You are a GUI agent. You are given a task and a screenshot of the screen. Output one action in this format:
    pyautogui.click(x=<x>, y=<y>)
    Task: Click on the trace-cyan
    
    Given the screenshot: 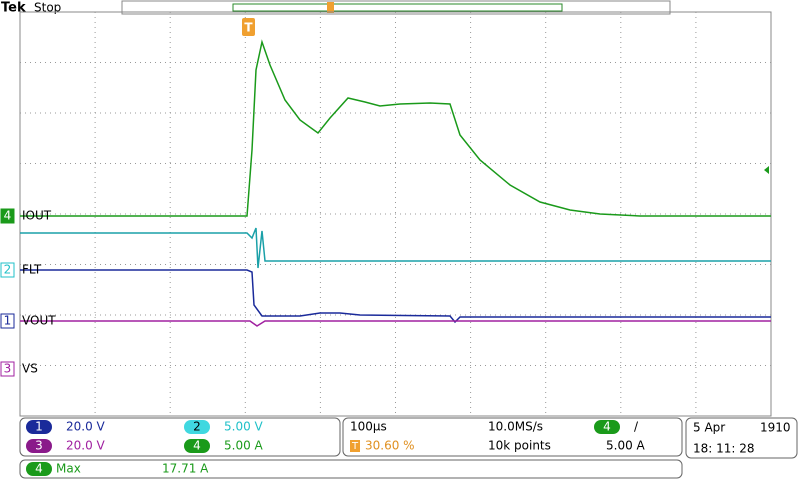 What is the action you would take?
    pyautogui.click(x=395, y=248)
    